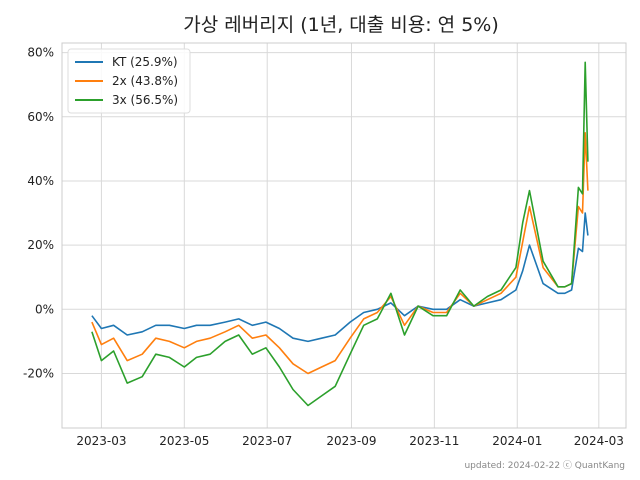 This screenshot has width=640, height=480. What do you see at coordinates (434, 441) in the screenshot?
I see `x-tick-label: 2023-11` at bounding box center [434, 441].